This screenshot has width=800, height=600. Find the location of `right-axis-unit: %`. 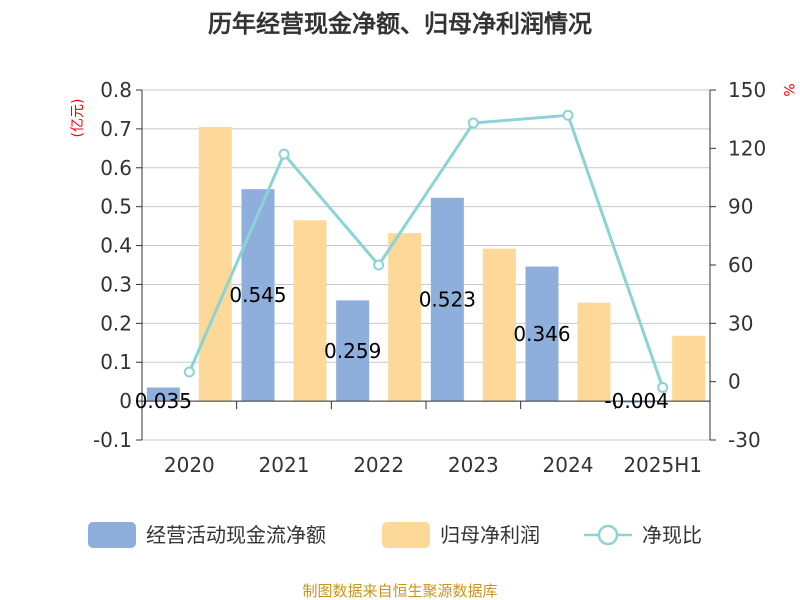

right-axis-unit: % is located at coordinates (788, 89).